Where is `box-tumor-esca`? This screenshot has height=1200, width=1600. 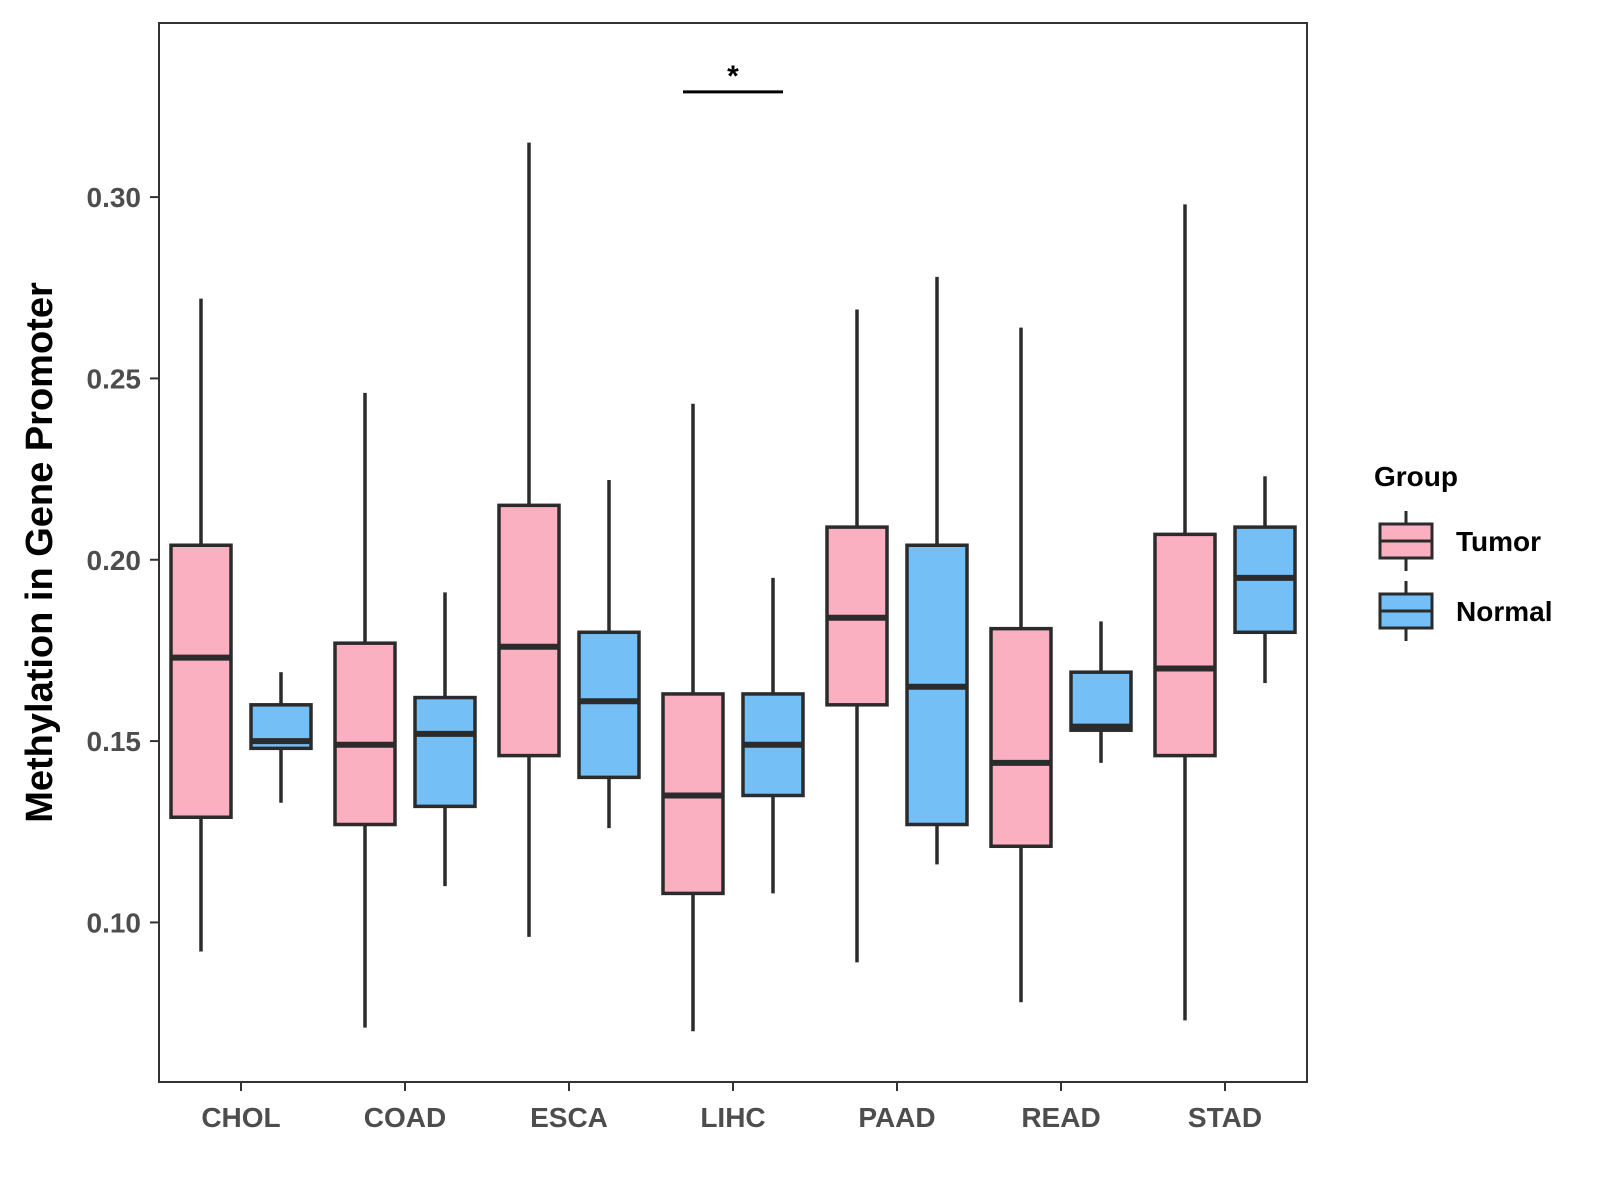
box-tumor-esca is located at coordinates (529, 539).